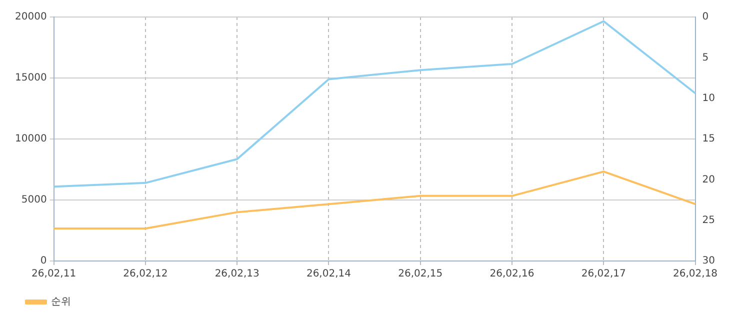 This screenshot has width=730, height=325. Describe the element at coordinates (709, 220) in the screenshot. I see `y2-tick-label: 25` at that location.